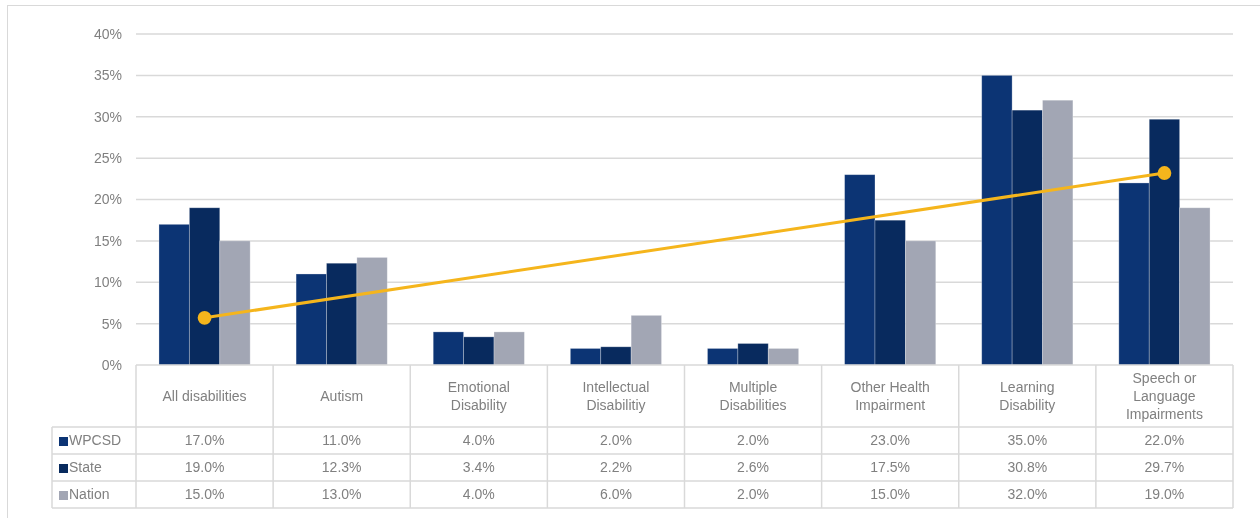  I want to click on data-label: 11.0%, so click(342, 440).